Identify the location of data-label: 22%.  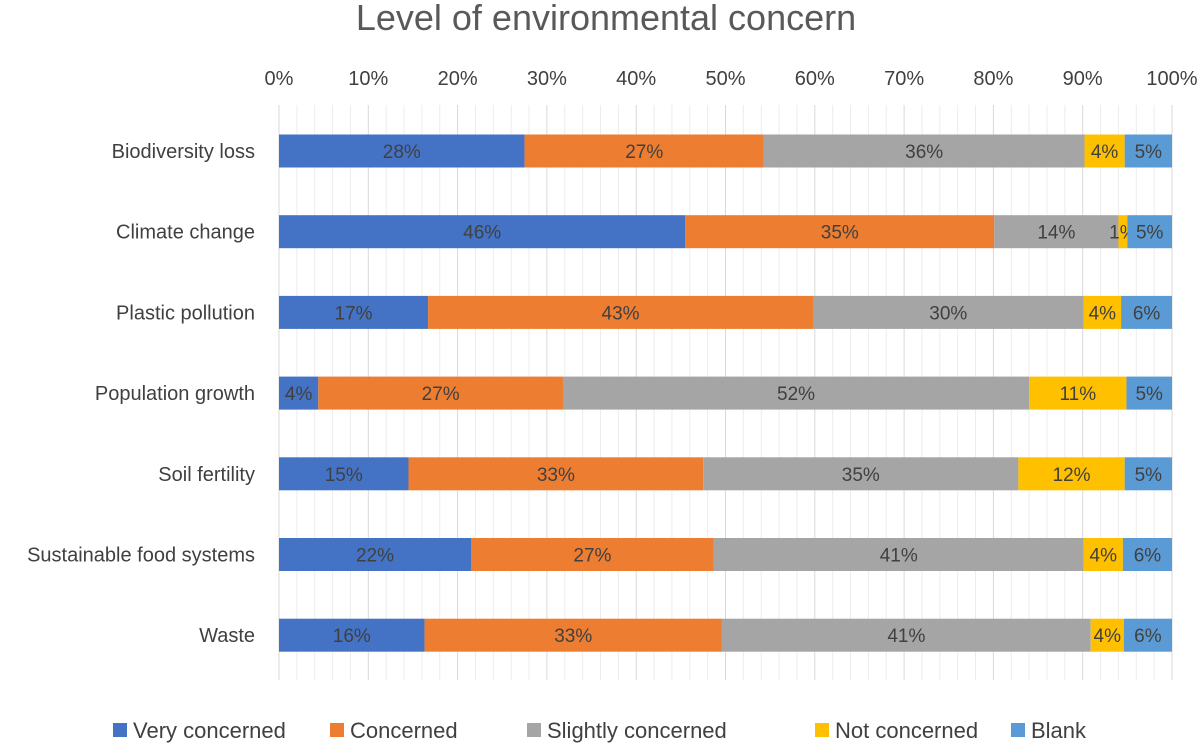
(375, 556).